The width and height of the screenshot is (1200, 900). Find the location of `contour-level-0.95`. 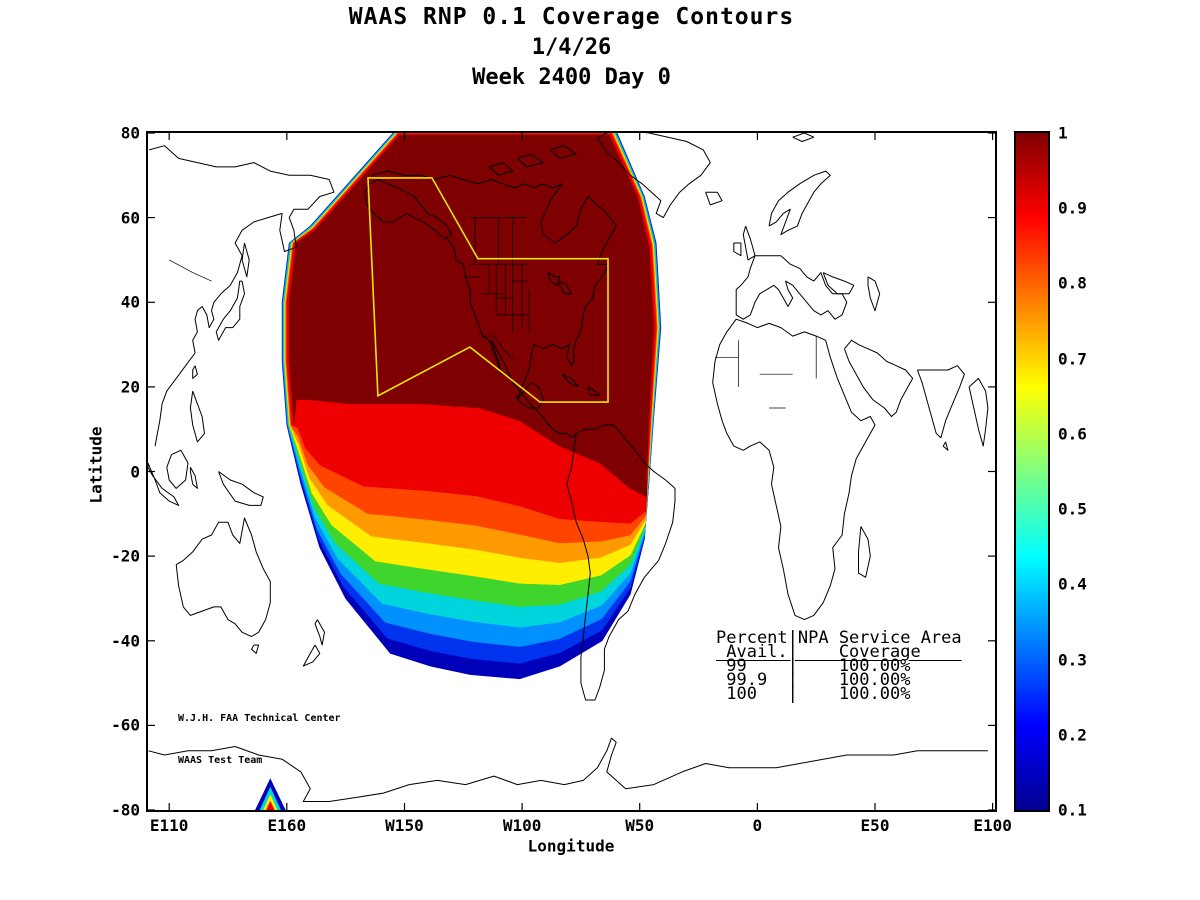

contour-level-0.95 is located at coordinates (471, 316).